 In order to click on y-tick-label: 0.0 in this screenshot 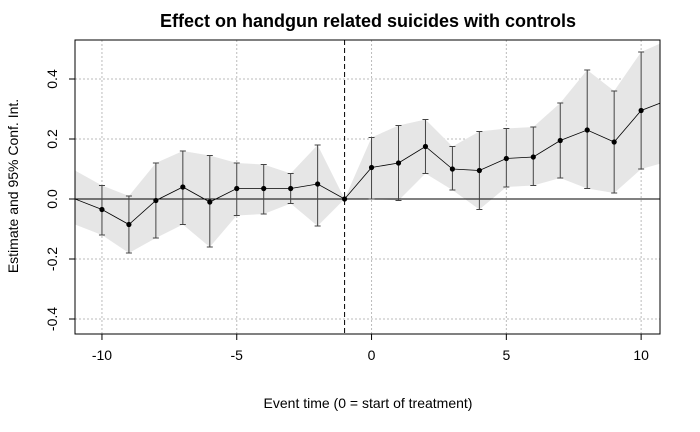, I will do `click(52, 199)`.